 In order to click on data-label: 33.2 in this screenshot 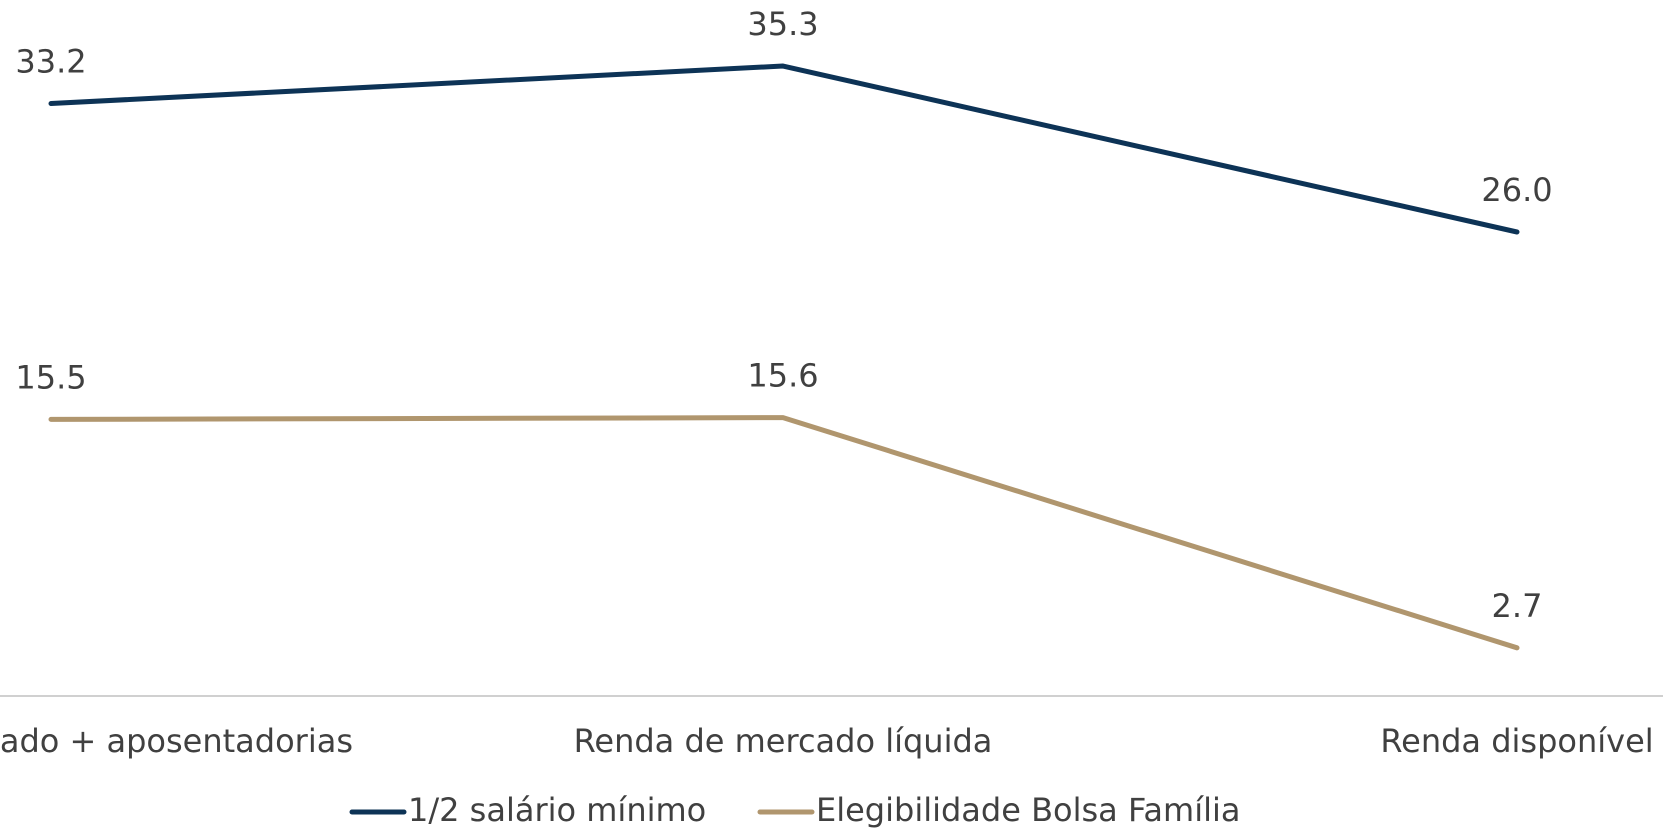, I will do `click(50, 62)`.